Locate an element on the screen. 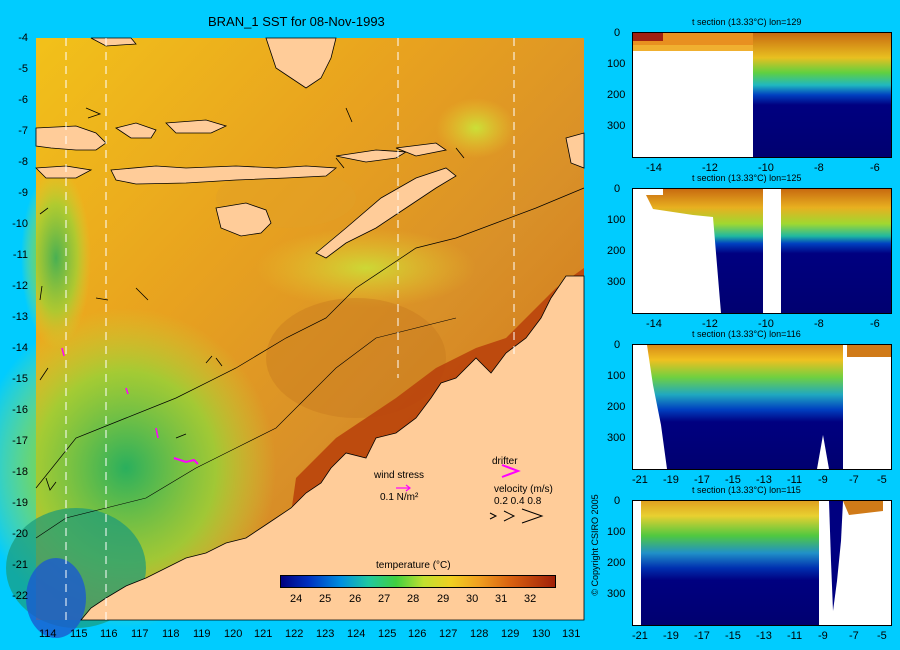 This screenshot has width=900, height=650. section-4-plot is located at coordinates (762, 563).